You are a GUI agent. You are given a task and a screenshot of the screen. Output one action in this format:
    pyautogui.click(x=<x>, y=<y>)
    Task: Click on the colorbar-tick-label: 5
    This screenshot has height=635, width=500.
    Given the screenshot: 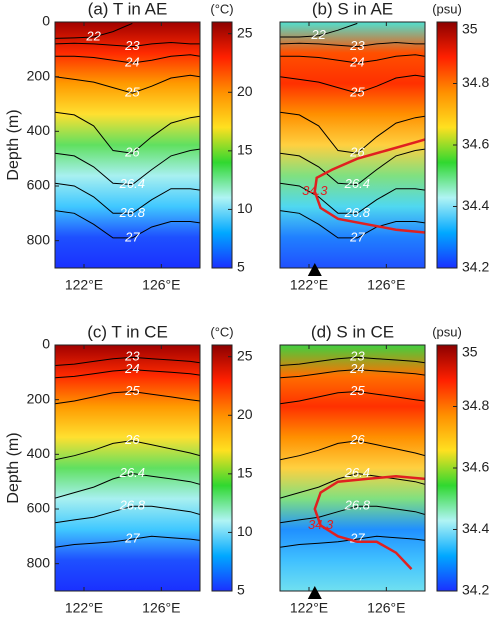 What is the action you would take?
    pyautogui.click(x=241, y=267)
    